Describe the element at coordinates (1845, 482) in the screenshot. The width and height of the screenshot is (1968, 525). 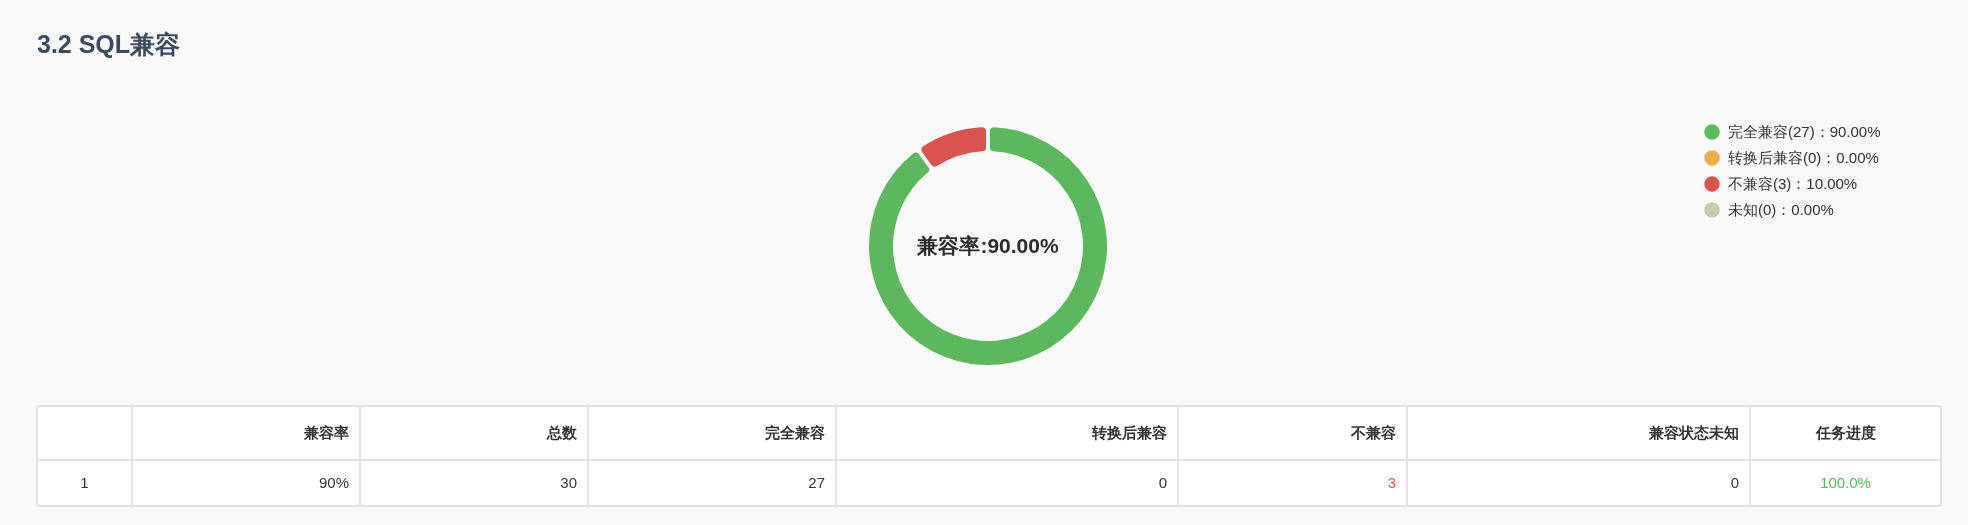
I see `text: 100.0%` at that location.